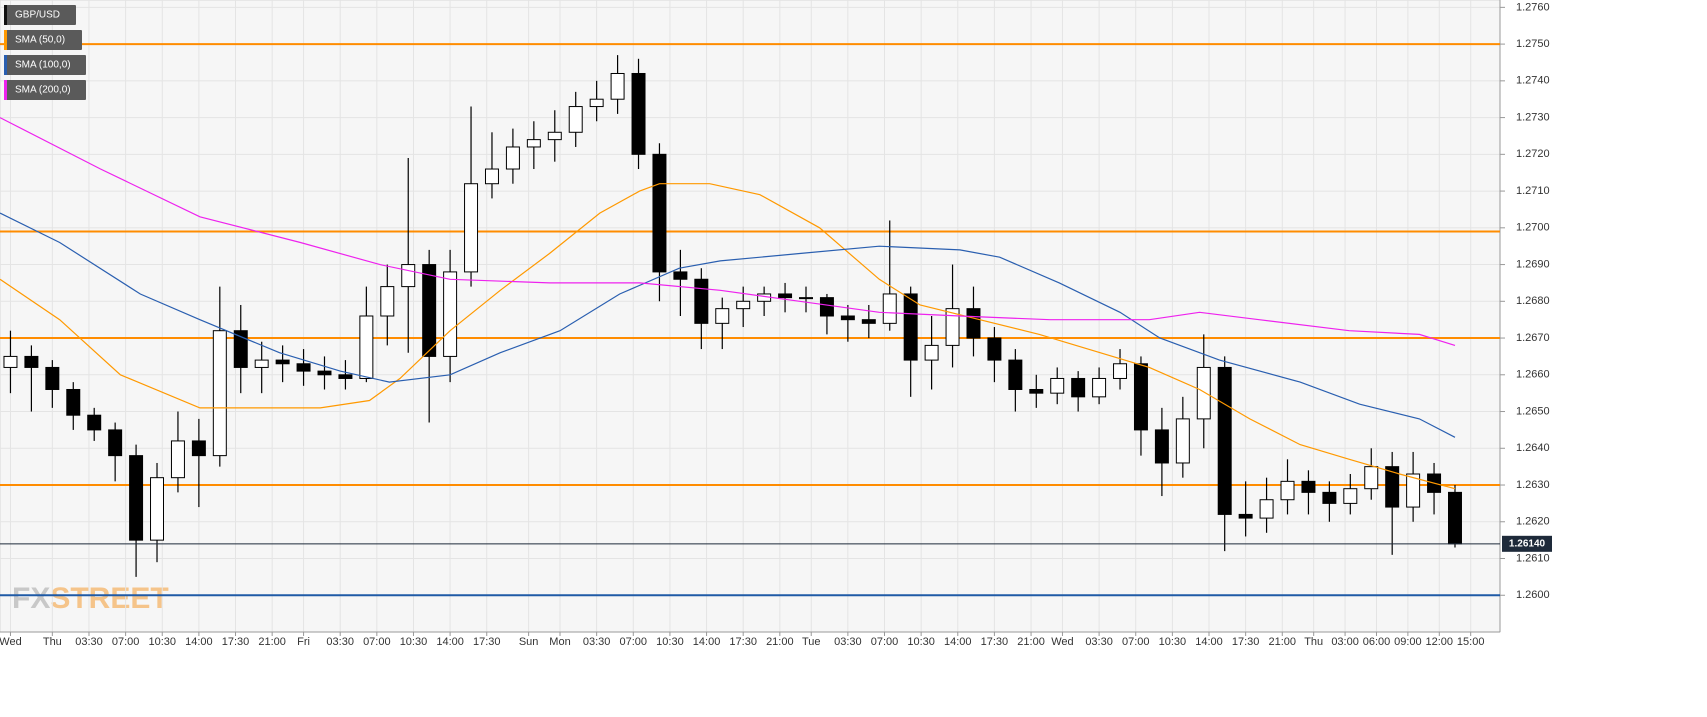 The height and width of the screenshot is (717, 1707). I want to click on y-tick-label: 1.2760, so click(1533, 7).